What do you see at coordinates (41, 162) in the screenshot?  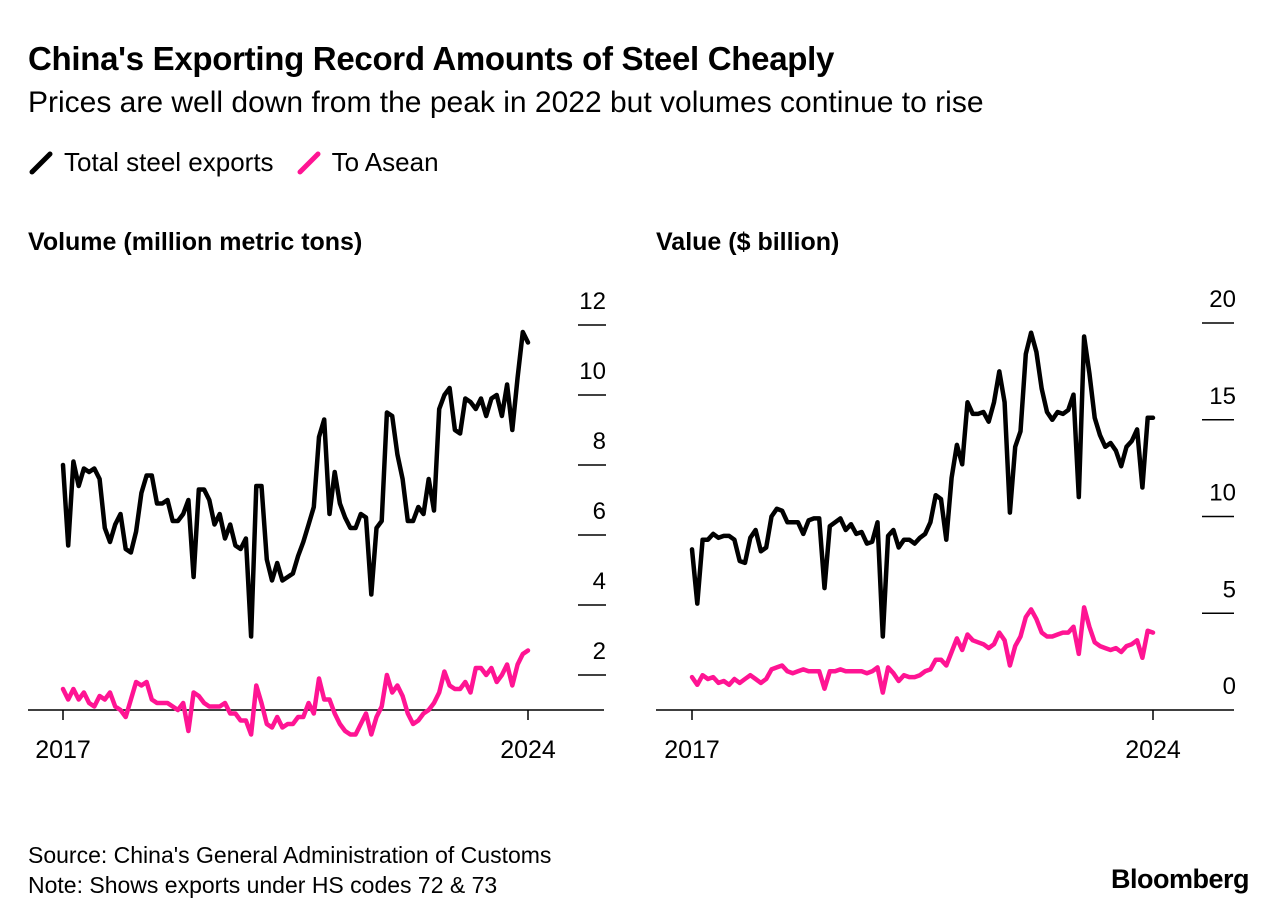 I see `legend-line-icon-total` at bounding box center [41, 162].